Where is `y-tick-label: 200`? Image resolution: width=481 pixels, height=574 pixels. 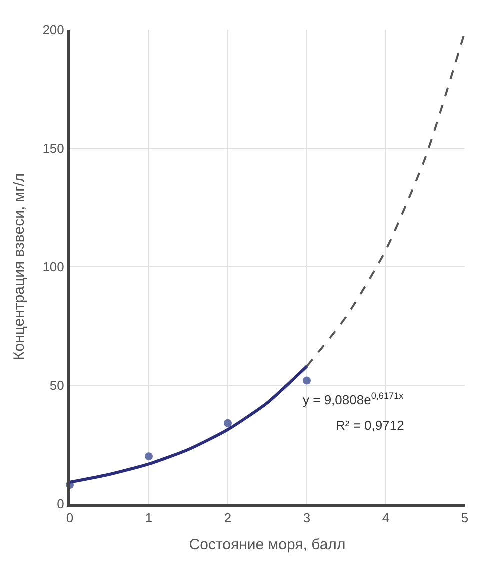 y-tick-label: 200 is located at coordinates (53, 30).